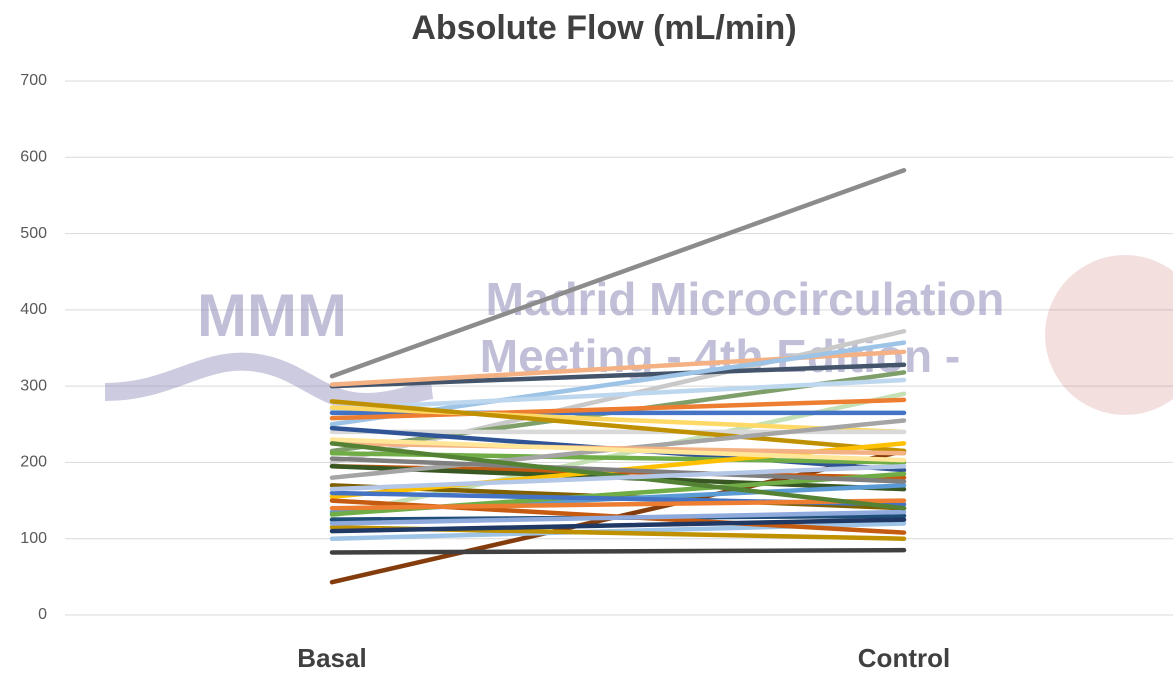  Describe the element at coordinates (33, 309) in the screenshot. I see `y-tick-label: 400` at that location.